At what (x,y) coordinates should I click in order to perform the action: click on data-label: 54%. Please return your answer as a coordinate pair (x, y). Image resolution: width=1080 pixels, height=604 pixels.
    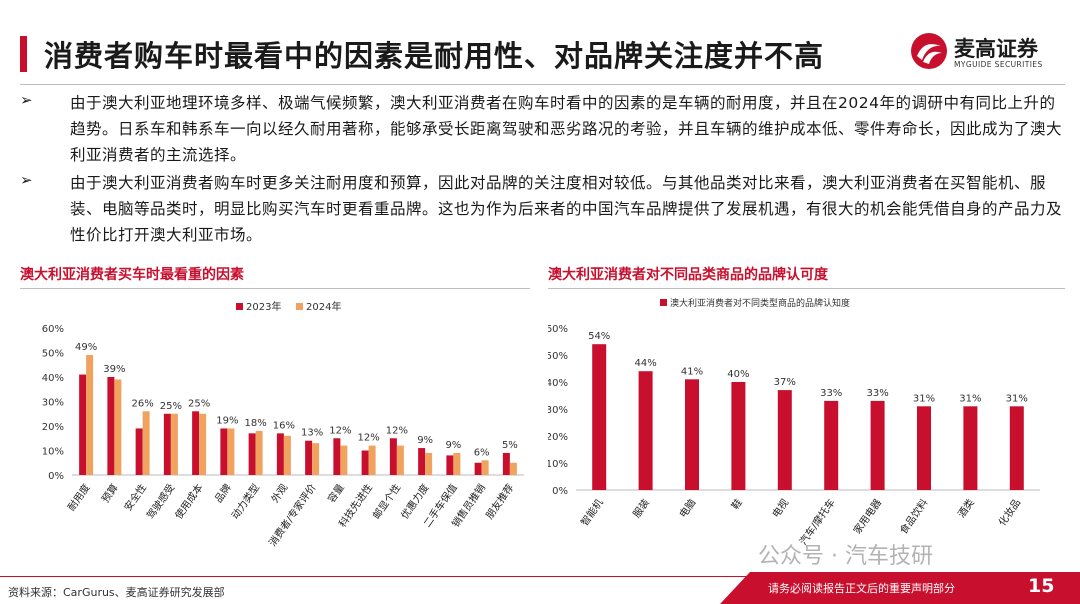
    Looking at the image, I should click on (599, 336).